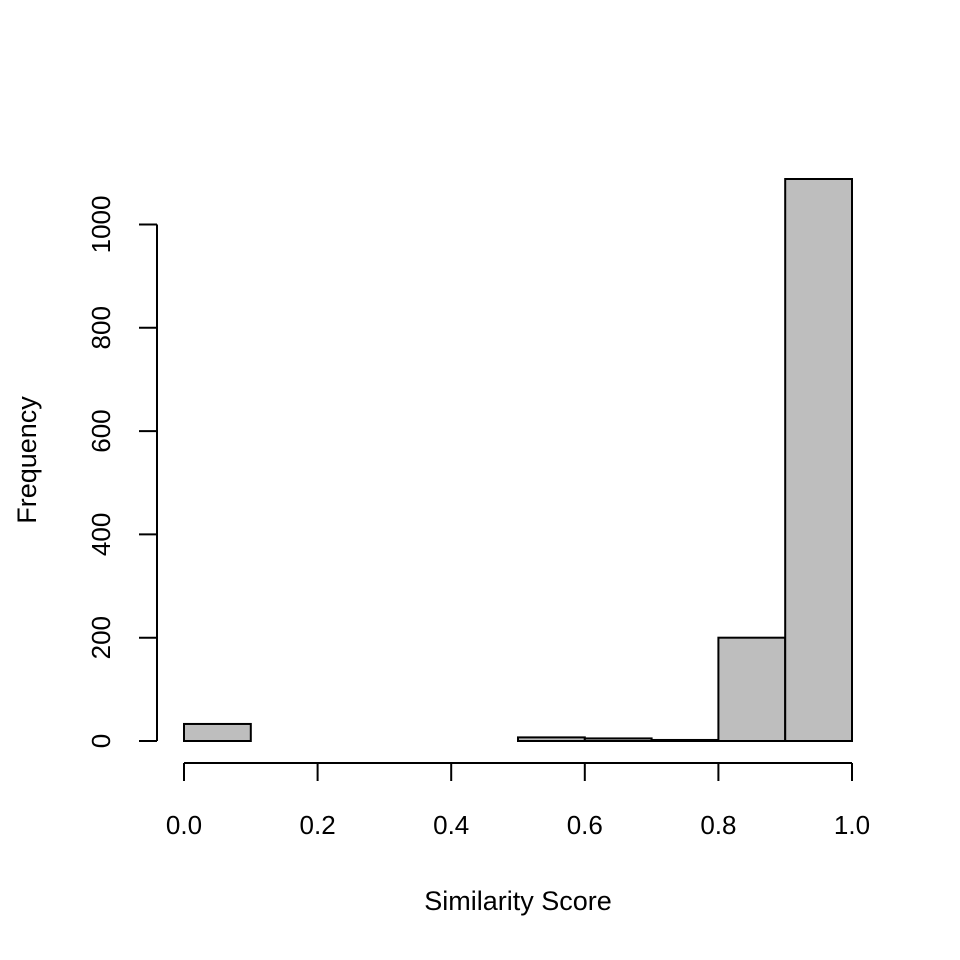 The width and height of the screenshot is (960, 960). Describe the element at coordinates (101, 534) in the screenshot. I see `y-tick-label: 400` at that location.